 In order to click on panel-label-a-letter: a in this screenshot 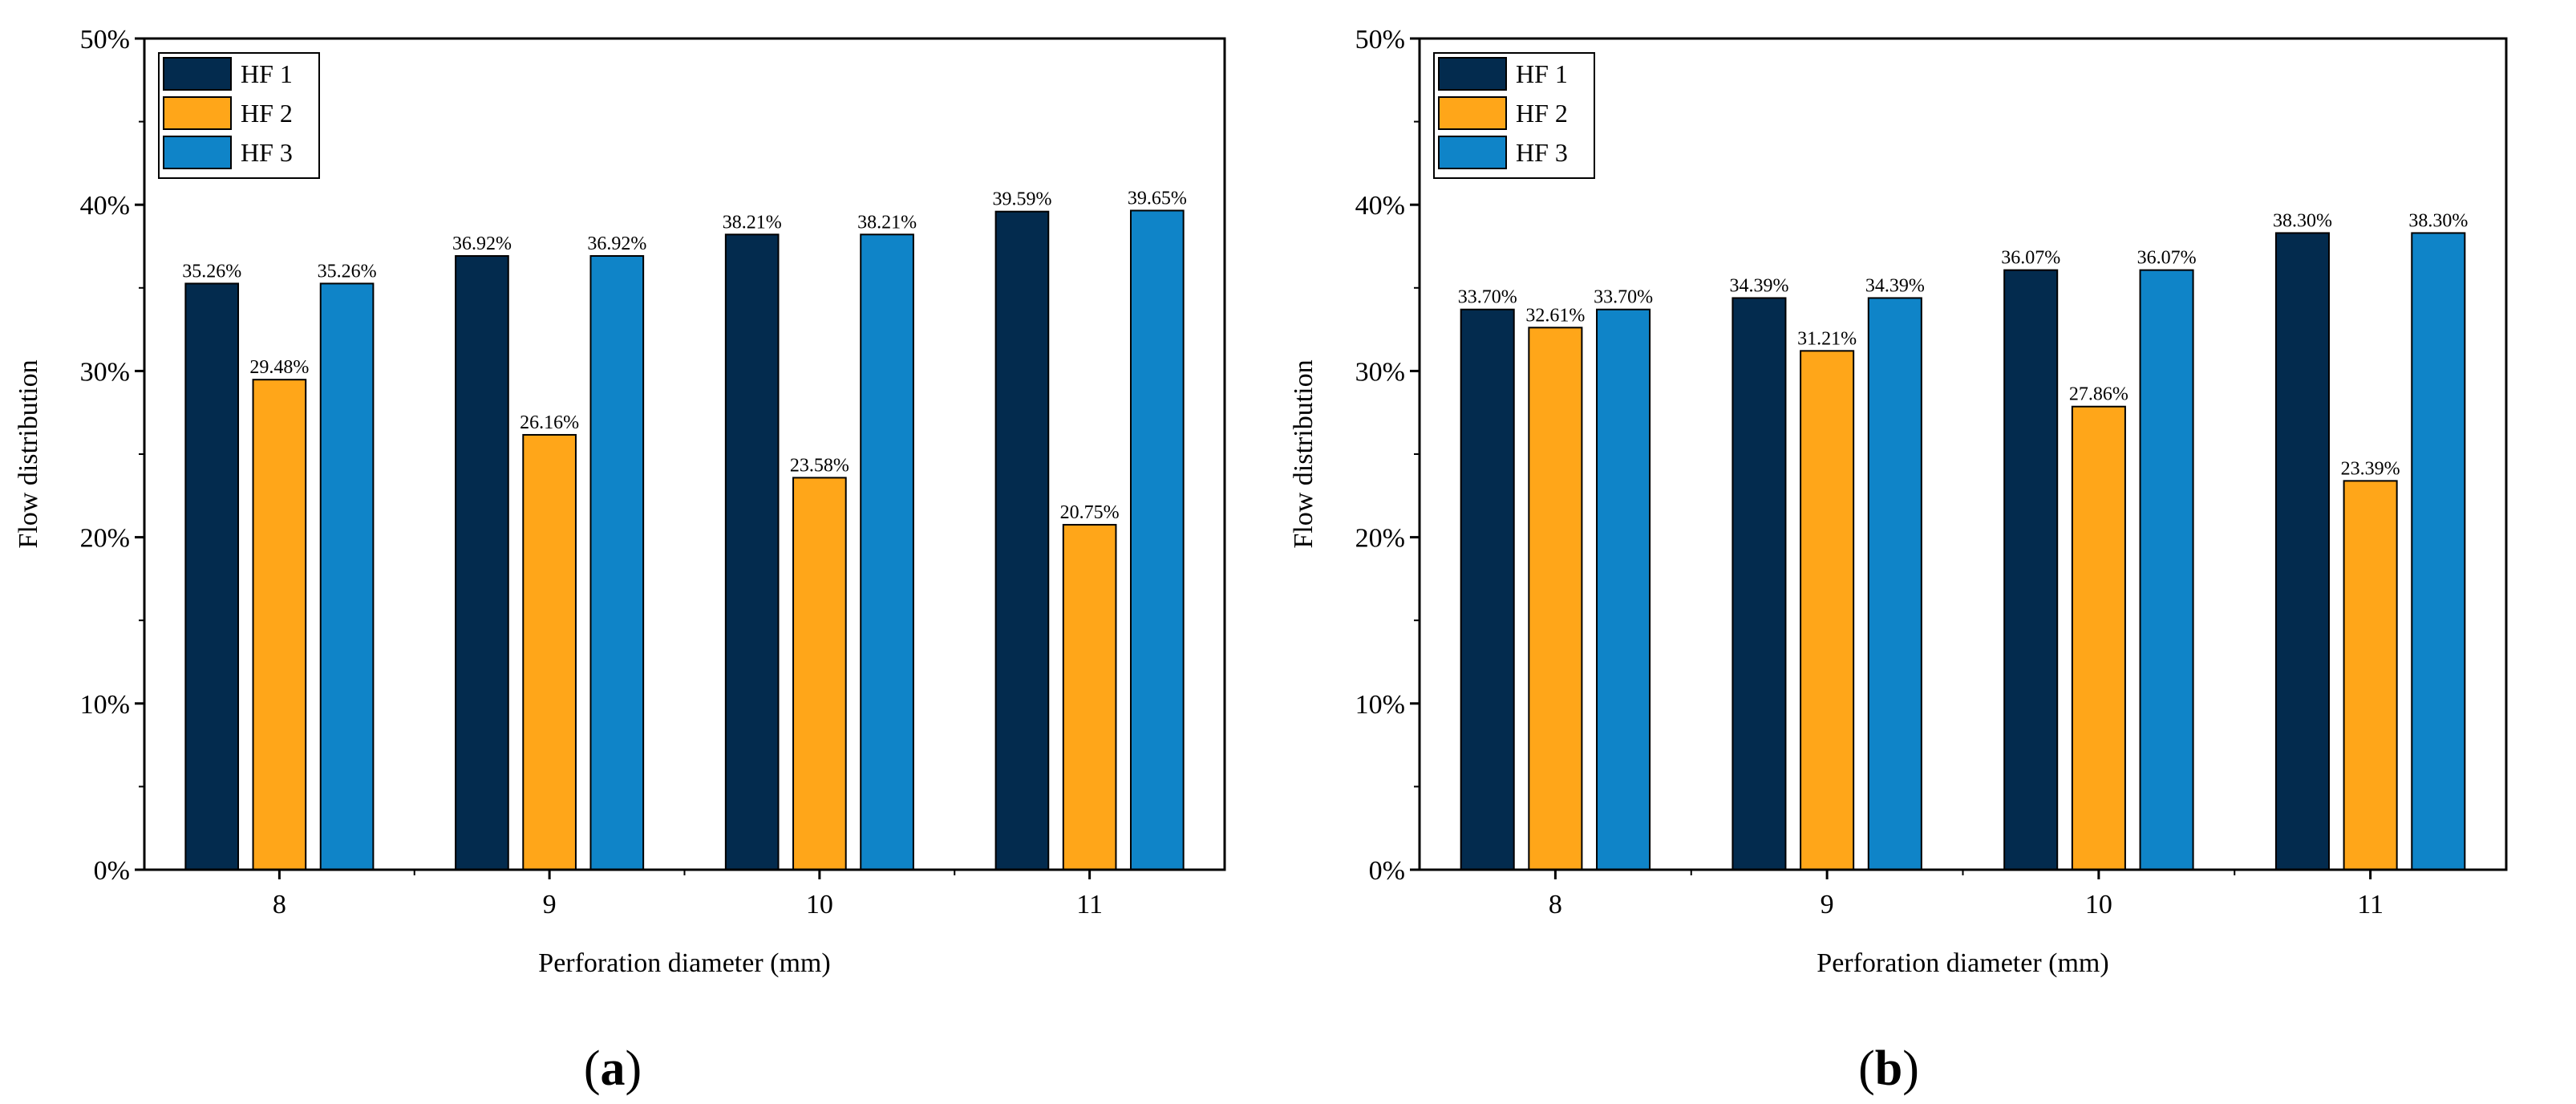, I will do `click(613, 1068)`.